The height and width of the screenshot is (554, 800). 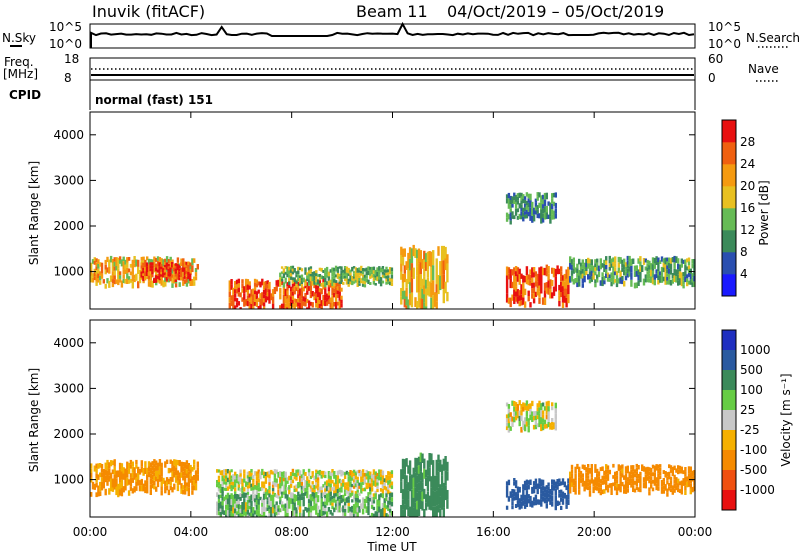 I want to click on x-tick-label: 04:00, so click(x=191, y=532).